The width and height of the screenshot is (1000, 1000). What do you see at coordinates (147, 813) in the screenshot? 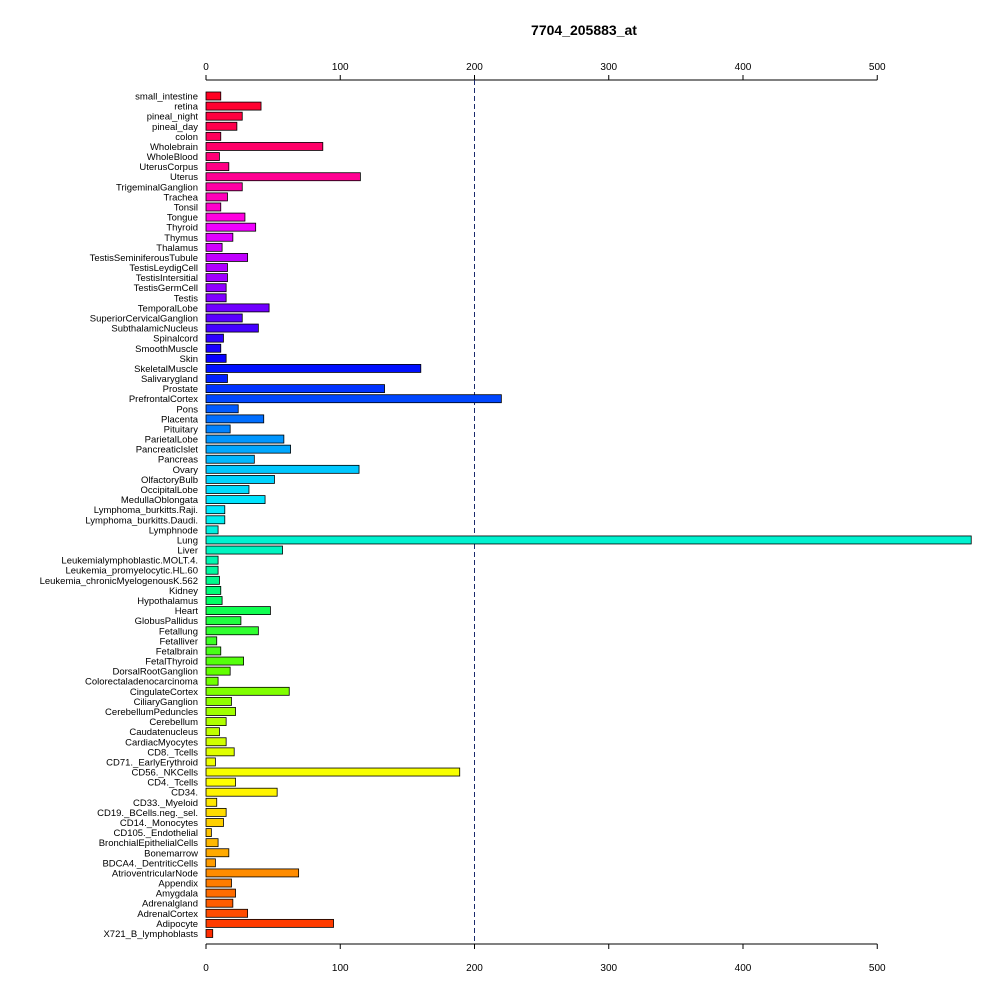
I see `category-label: CD19._BCells.neg._sel.` at bounding box center [147, 813].